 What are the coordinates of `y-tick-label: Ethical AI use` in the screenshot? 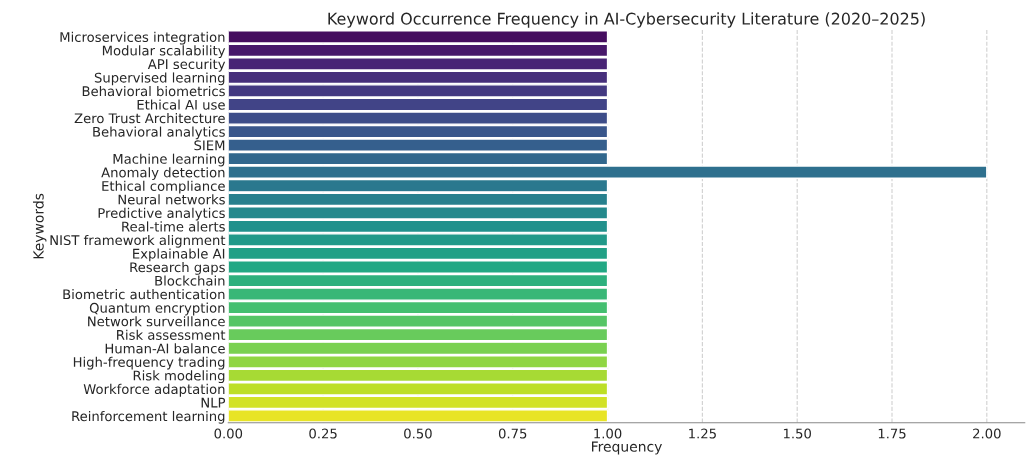 It's located at (181, 104).